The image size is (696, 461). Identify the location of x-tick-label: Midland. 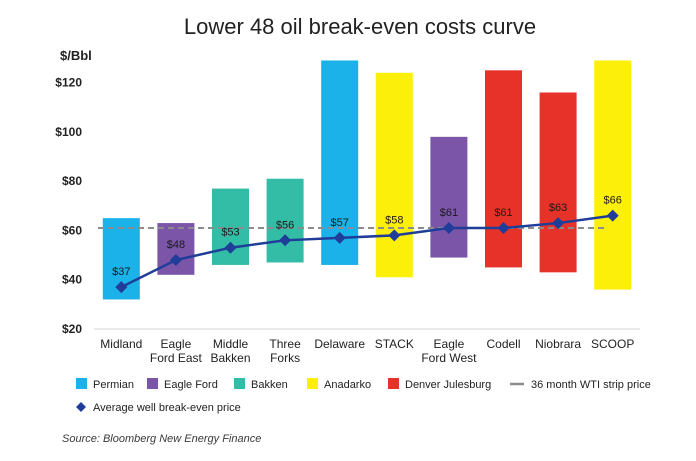
(121, 344).